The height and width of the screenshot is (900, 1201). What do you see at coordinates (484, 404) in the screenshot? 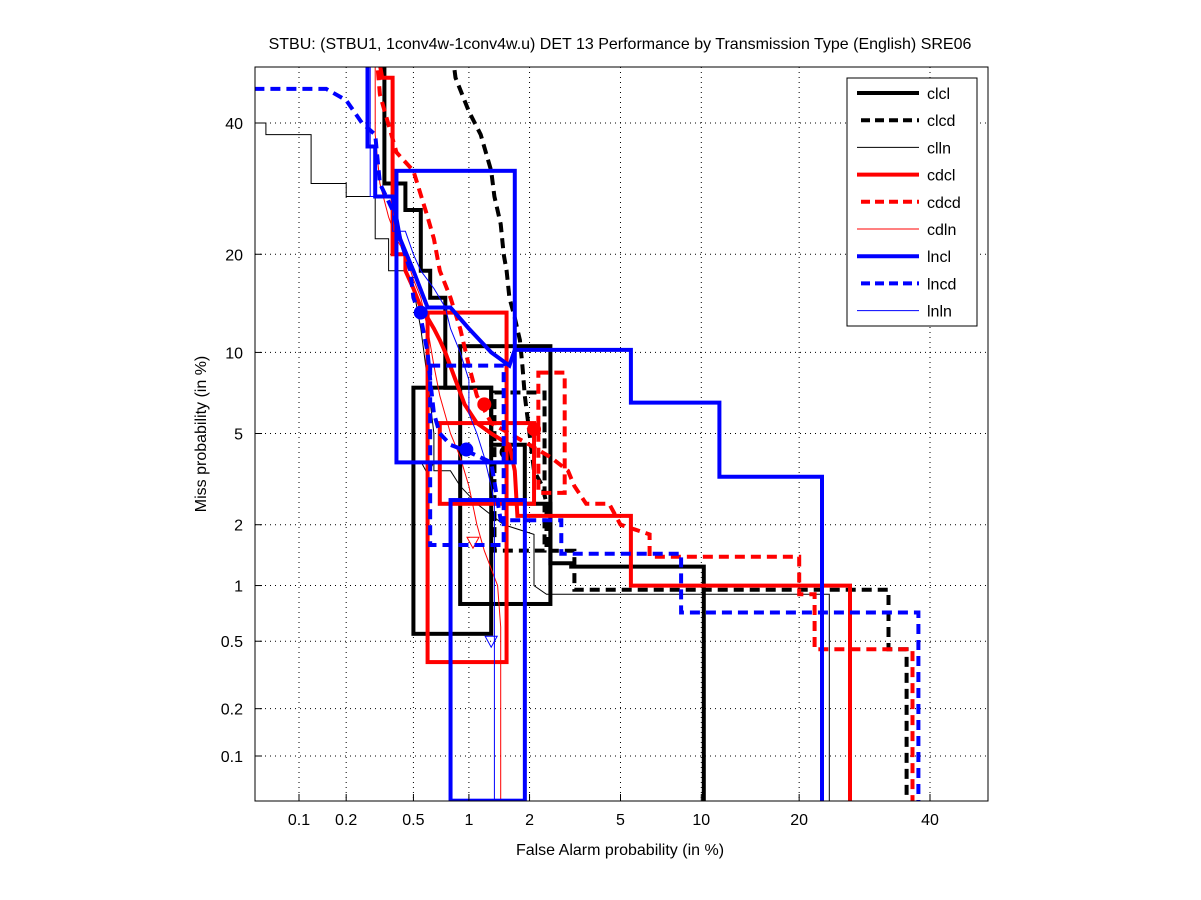
I see `act-dcf-marker-cdcl` at bounding box center [484, 404].